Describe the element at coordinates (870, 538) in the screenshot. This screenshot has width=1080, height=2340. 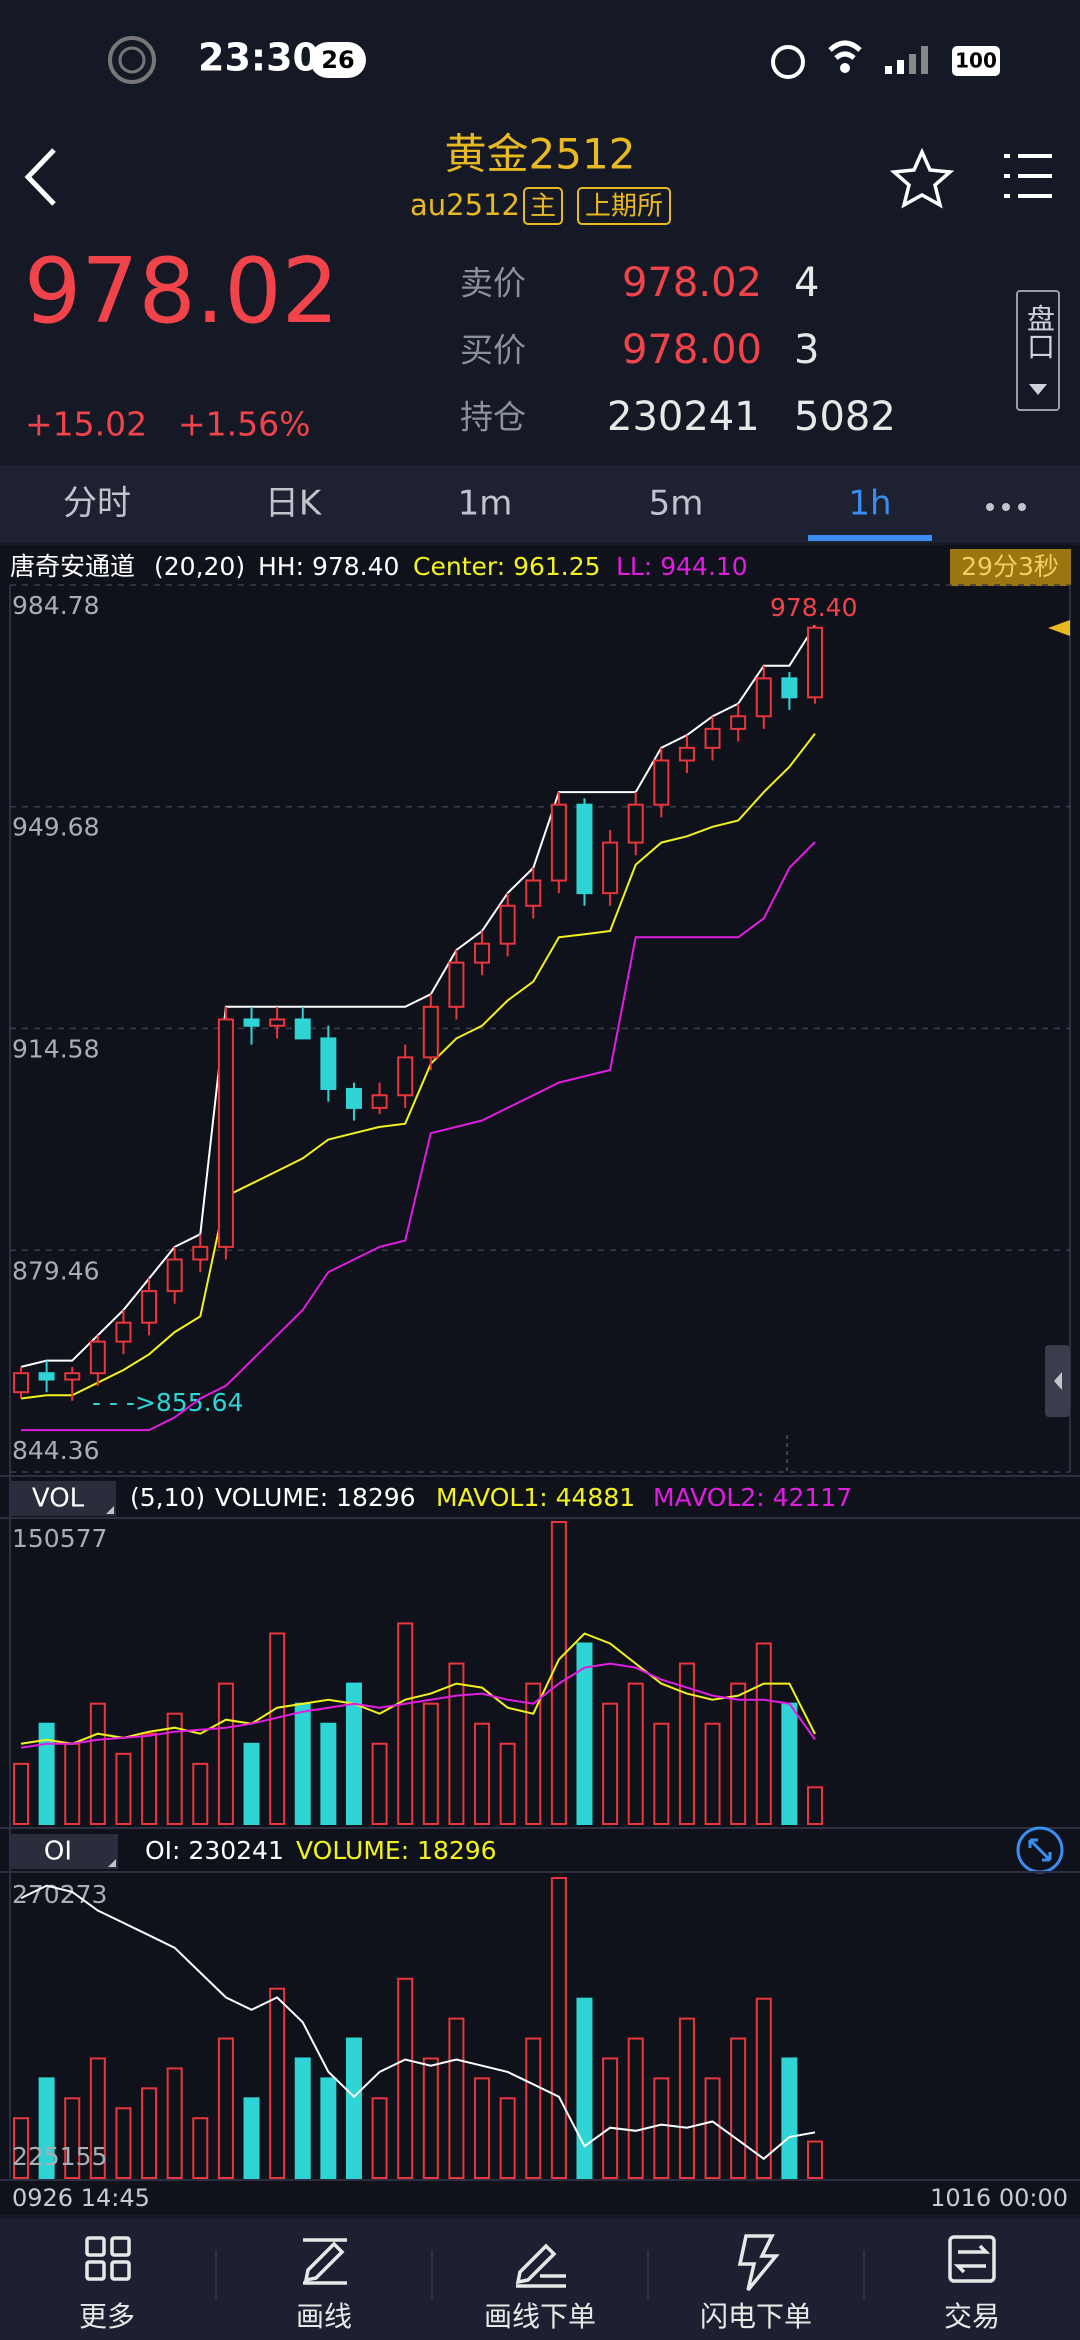
I see `tab-underline` at that location.